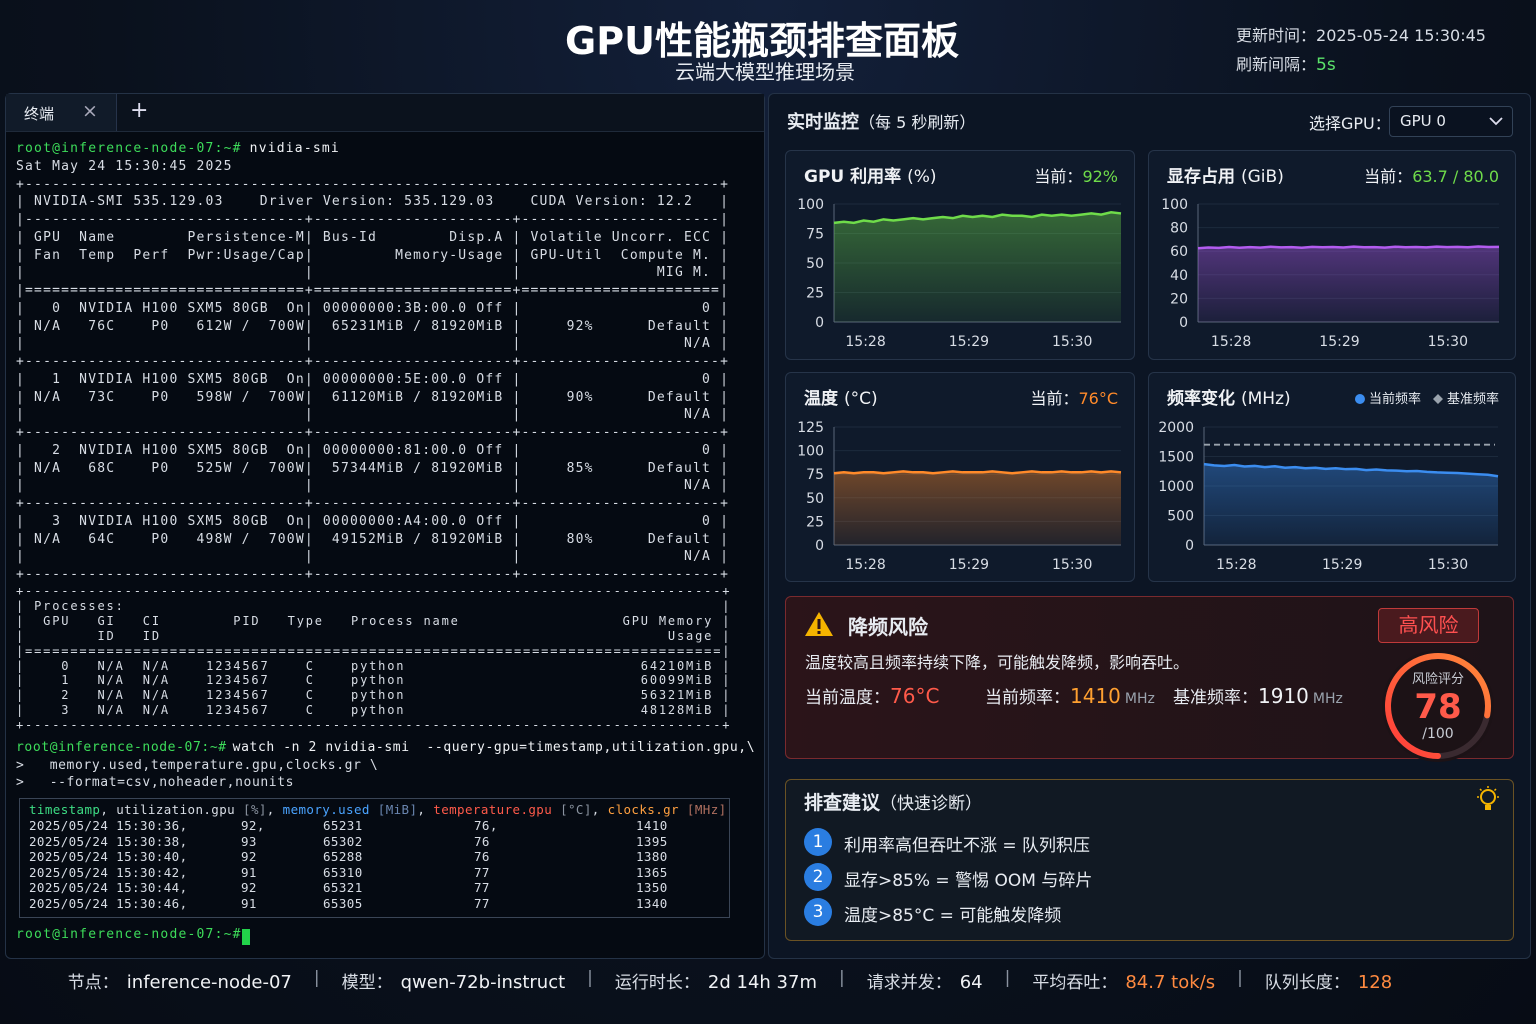 The image size is (1536, 1024). Describe the element at coordinates (818, 877) in the screenshot. I see `item-number: 2` at that location.